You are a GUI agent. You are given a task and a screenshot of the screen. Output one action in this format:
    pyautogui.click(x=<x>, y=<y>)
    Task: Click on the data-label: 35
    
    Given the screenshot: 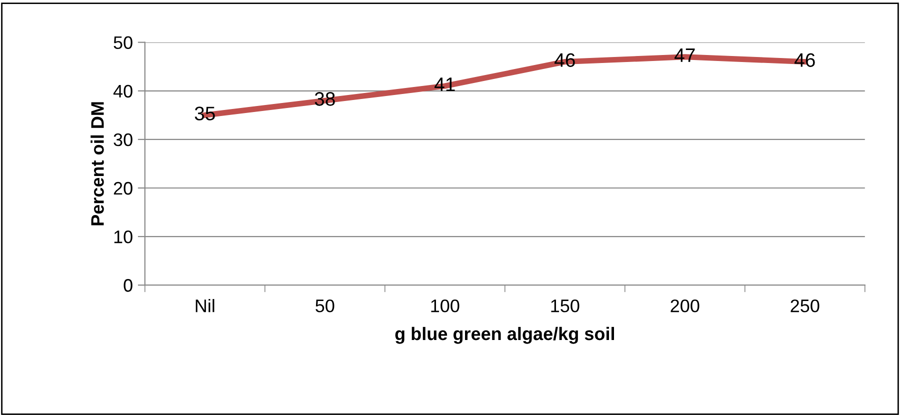 What is the action you would take?
    pyautogui.click(x=204, y=113)
    